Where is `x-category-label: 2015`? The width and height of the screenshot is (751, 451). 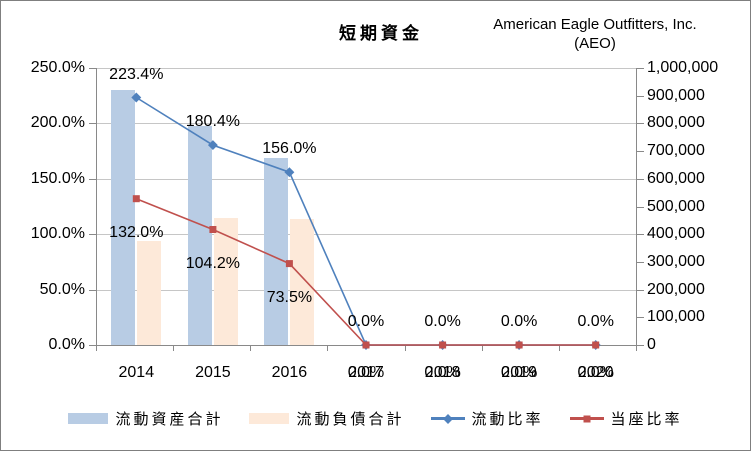
x-category-label: 2015 is located at coordinates (213, 372).